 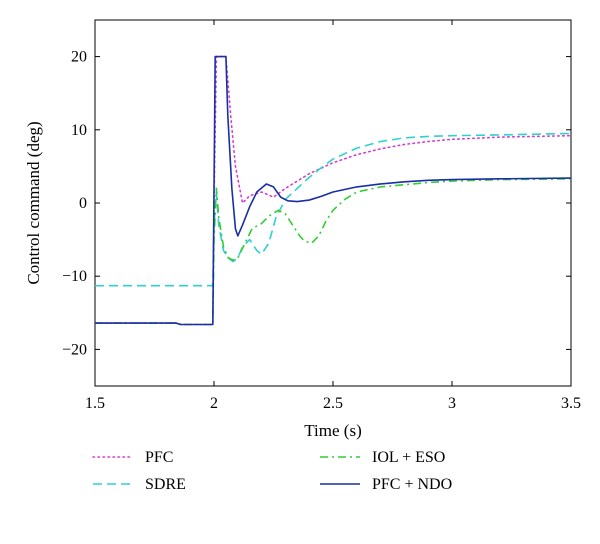 What do you see at coordinates (74, 349) in the screenshot?
I see `y-tick-label: −20` at bounding box center [74, 349].